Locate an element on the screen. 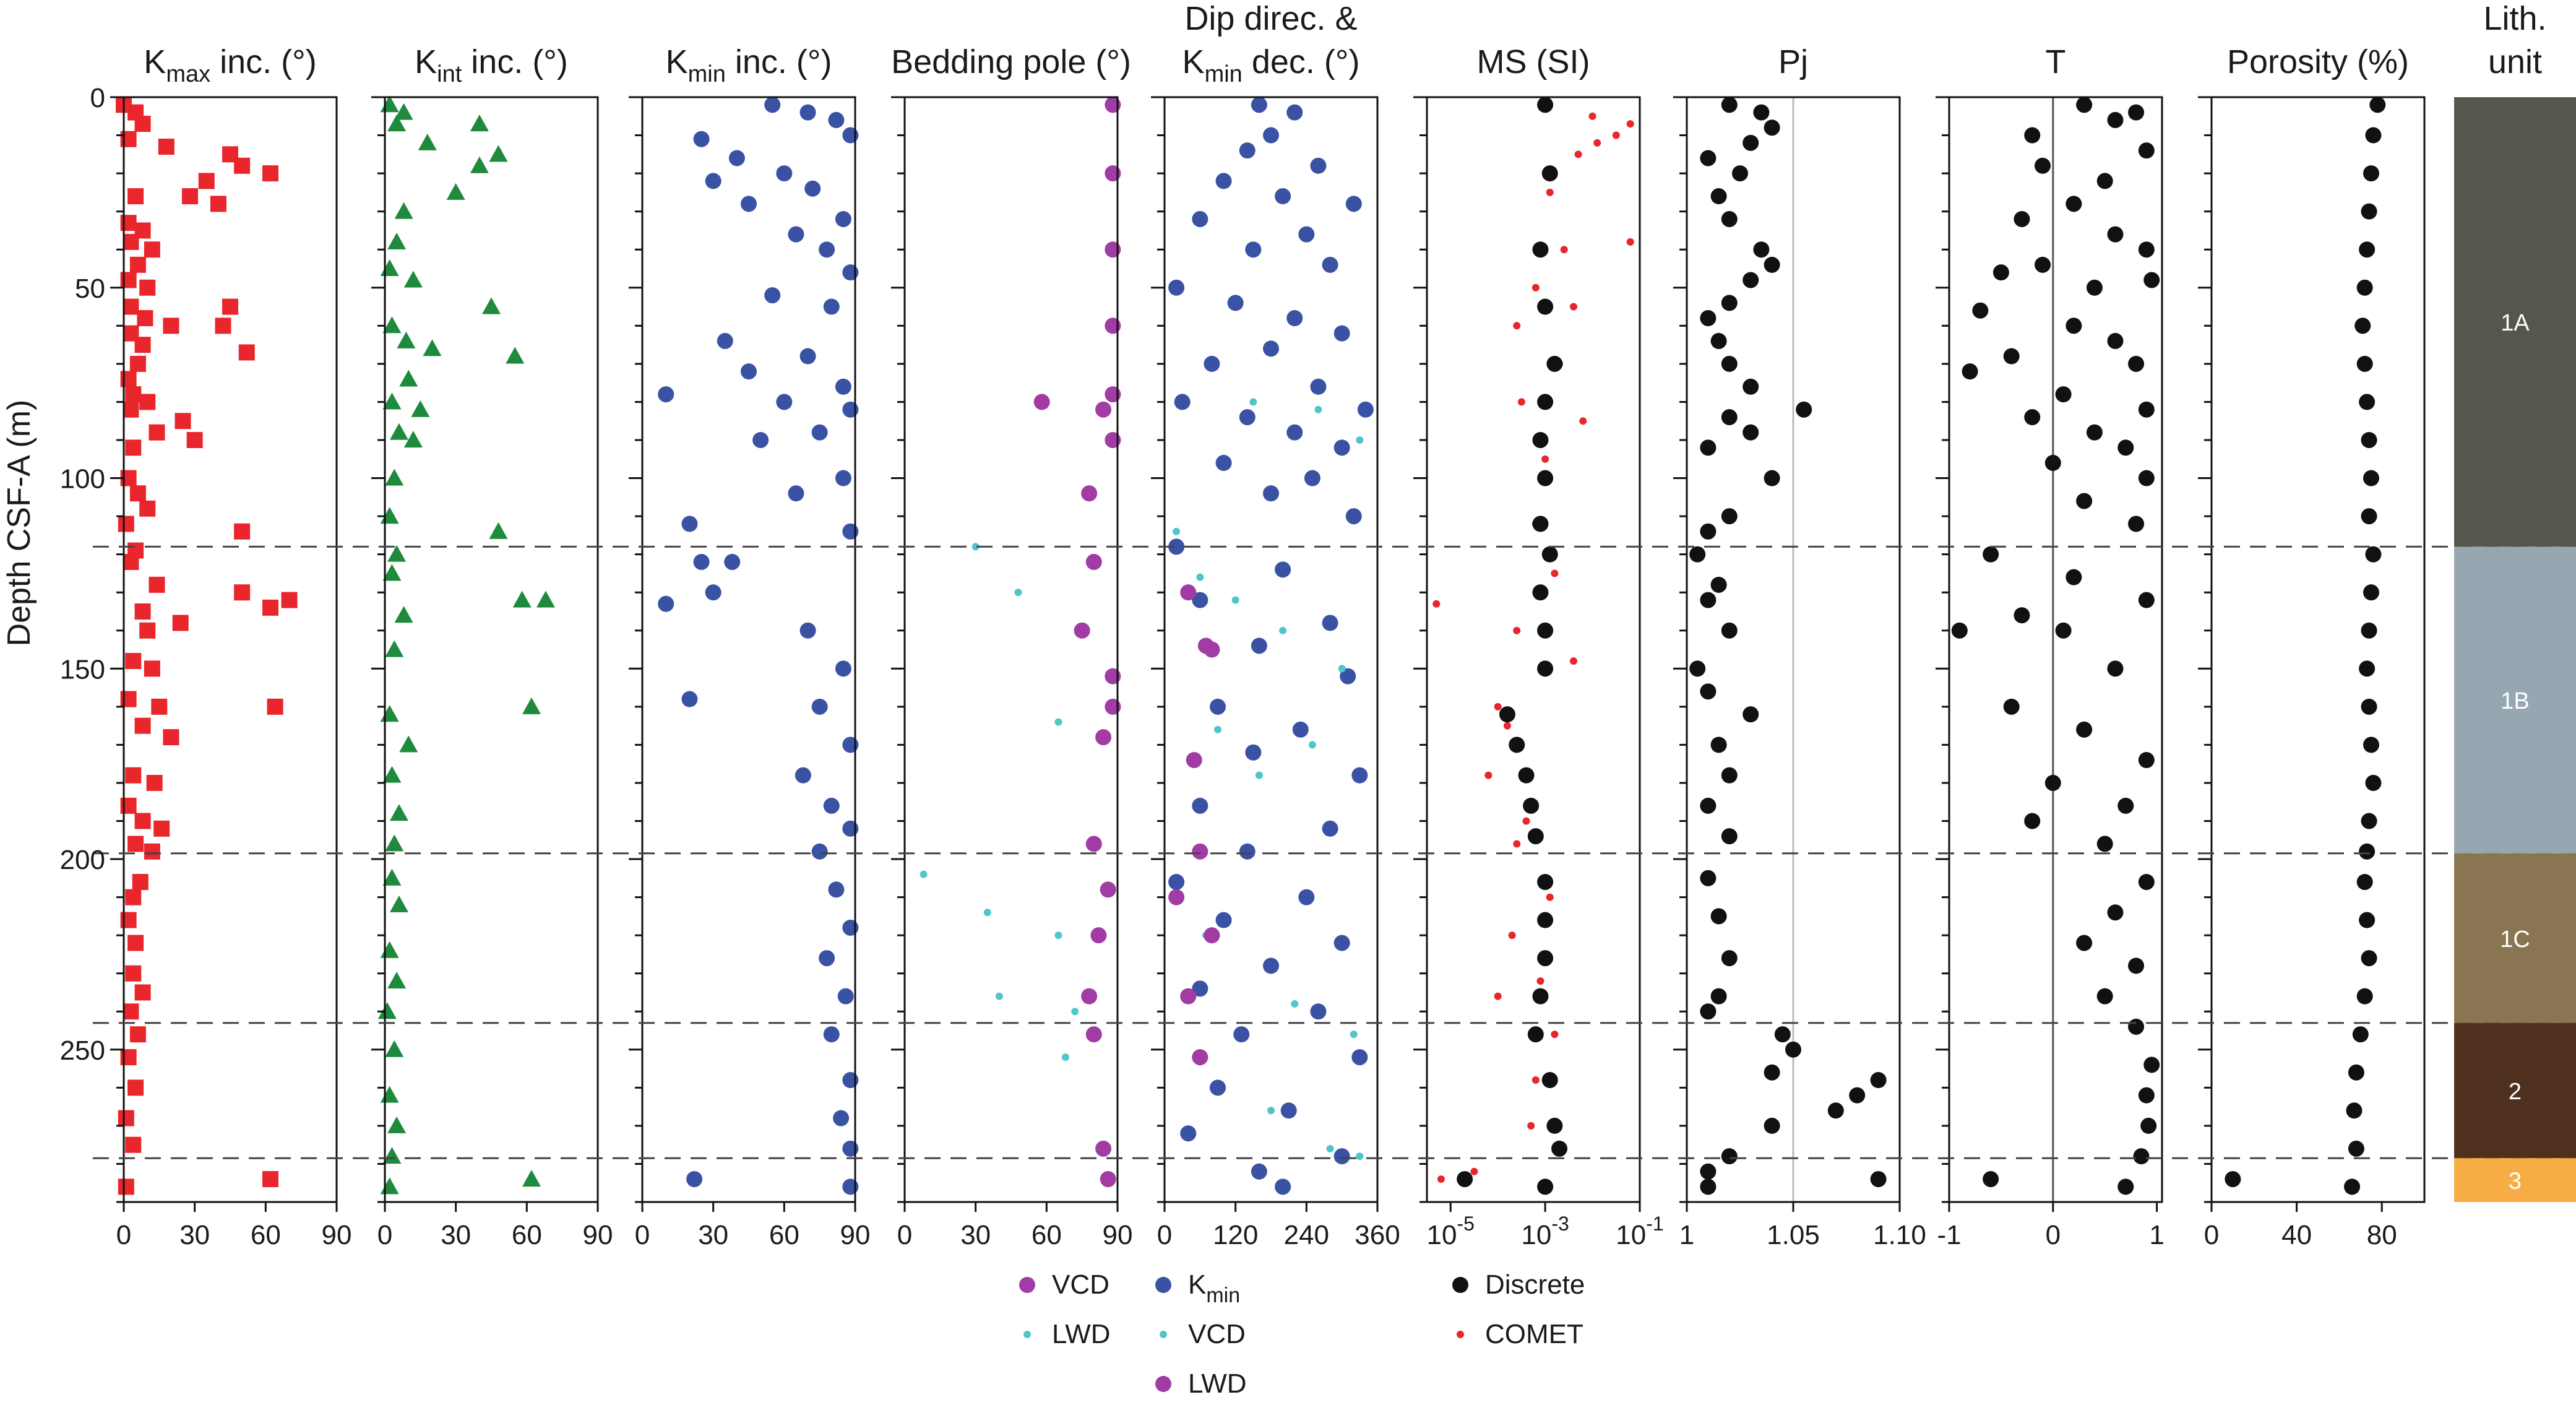 This screenshot has width=2576, height=1405. title-main: MS (SI) is located at coordinates (1533, 61).